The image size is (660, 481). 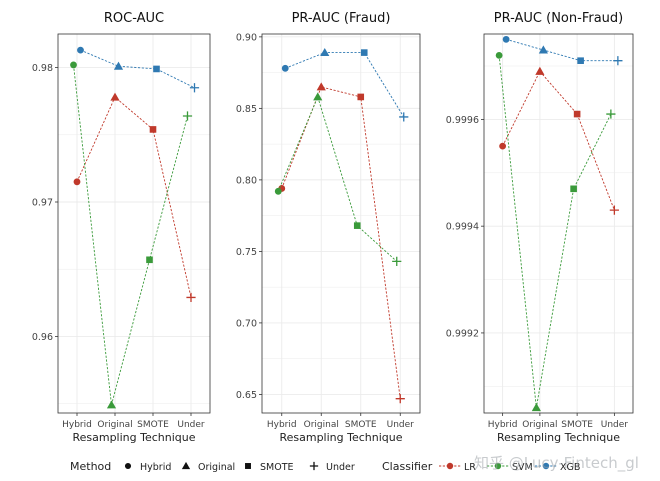 I want to click on legend-classifier-key-lr, so click(x=450, y=466).